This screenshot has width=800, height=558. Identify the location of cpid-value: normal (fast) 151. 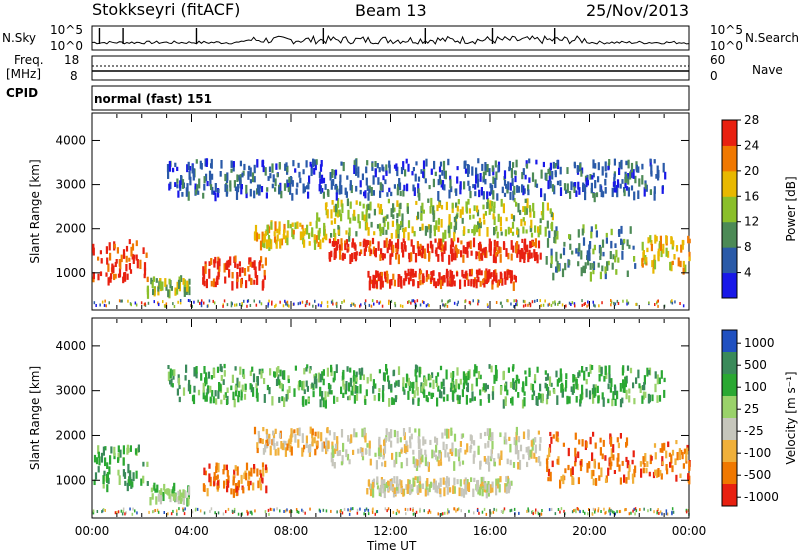
(153, 99).